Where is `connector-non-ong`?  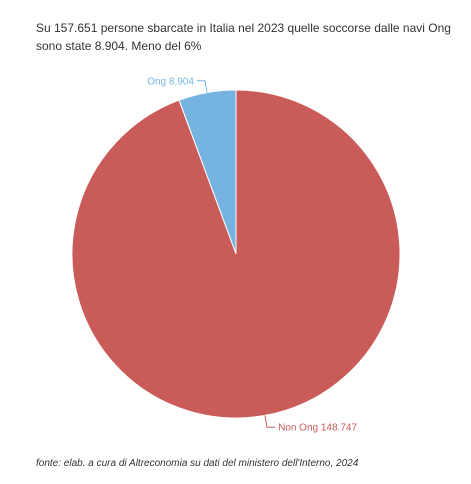 connector-non-ong is located at coordinates (270, 421).